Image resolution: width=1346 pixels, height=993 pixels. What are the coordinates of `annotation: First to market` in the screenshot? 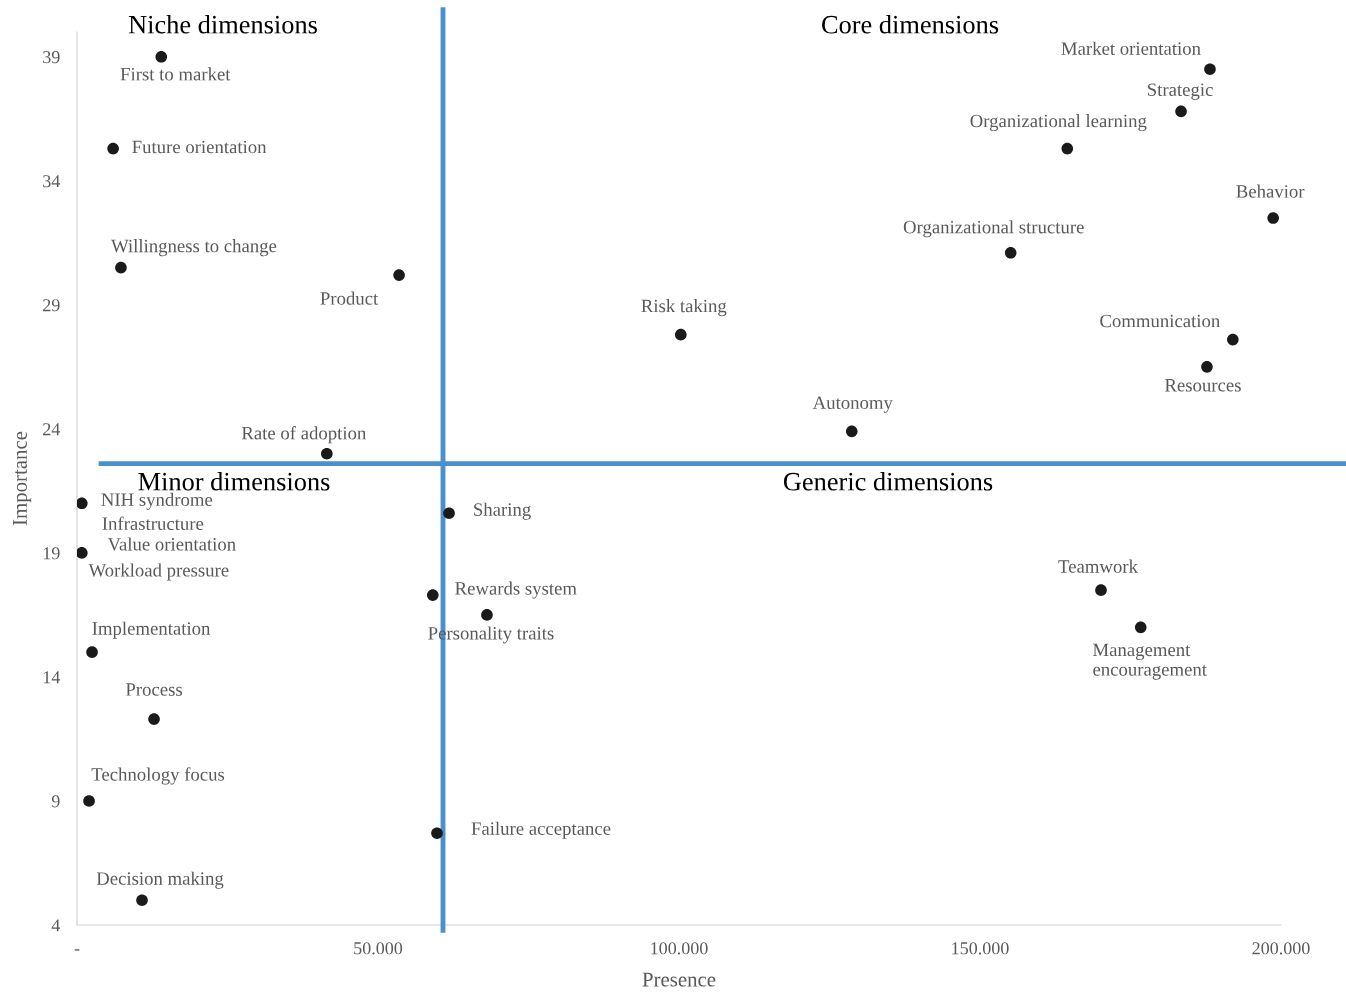 It's located at (175, 74).